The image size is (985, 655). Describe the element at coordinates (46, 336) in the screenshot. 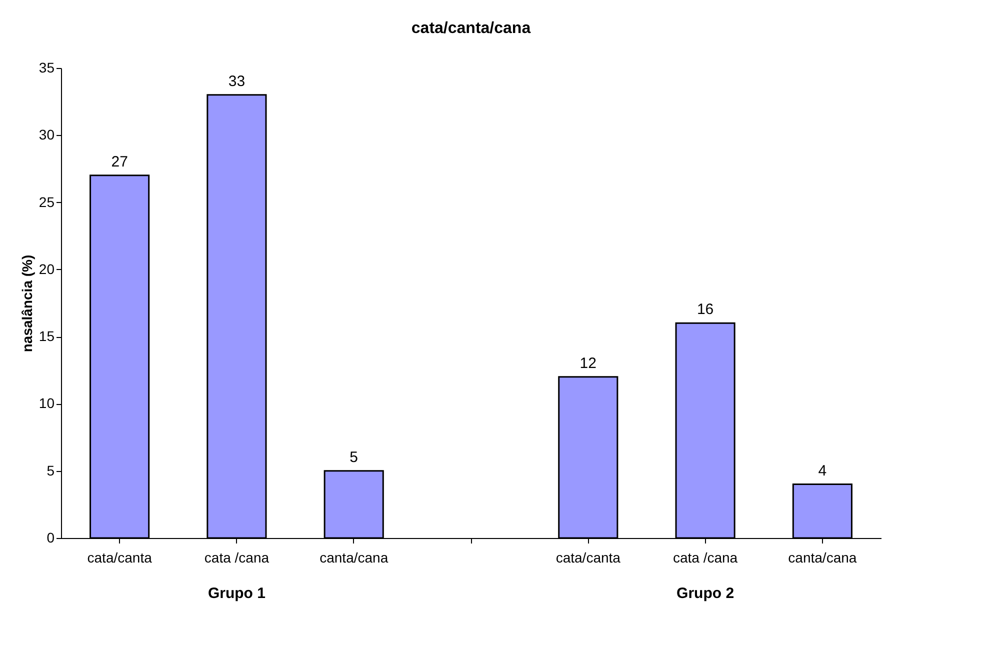

I see `y-tick-label: 15` at that location.